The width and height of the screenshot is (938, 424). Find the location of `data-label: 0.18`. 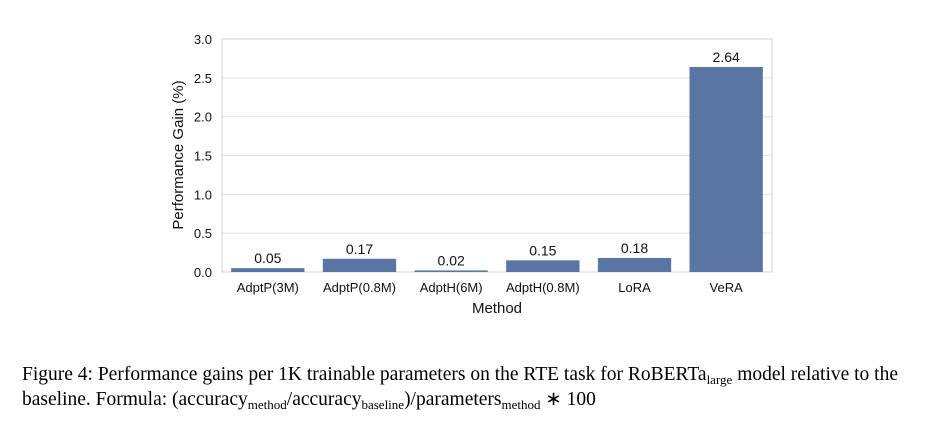

data-label: 0.18 is located at coordinates (634, 248).